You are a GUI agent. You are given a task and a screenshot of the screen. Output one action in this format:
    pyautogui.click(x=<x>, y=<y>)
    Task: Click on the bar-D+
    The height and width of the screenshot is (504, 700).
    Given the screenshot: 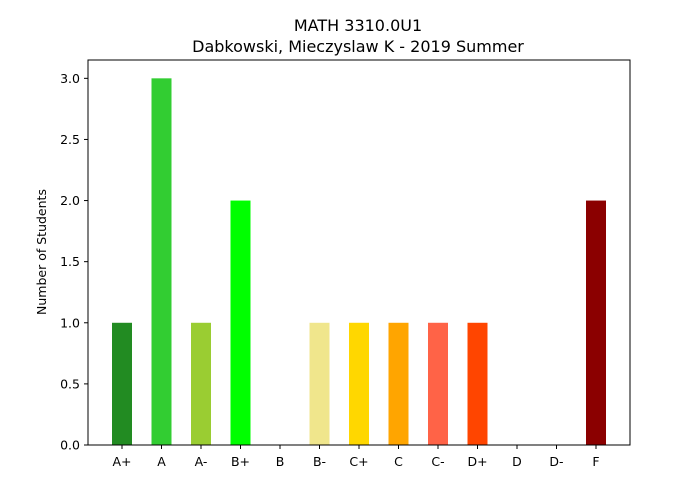 What is the action you would take?
    pyautogui.click(x=477, y=383)
    